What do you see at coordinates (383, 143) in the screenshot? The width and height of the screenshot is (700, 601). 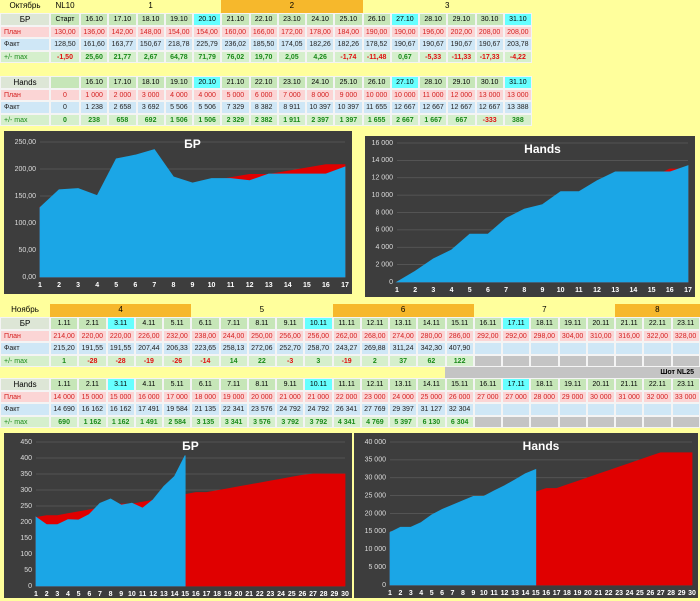 I see `y-tick-label: 16 000` at bounding box center [383, 143].